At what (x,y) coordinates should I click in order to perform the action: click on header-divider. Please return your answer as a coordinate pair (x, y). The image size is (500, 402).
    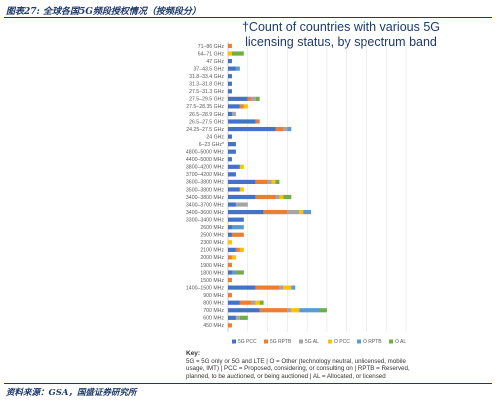
    Looking at the image, I should click on (248, 17).